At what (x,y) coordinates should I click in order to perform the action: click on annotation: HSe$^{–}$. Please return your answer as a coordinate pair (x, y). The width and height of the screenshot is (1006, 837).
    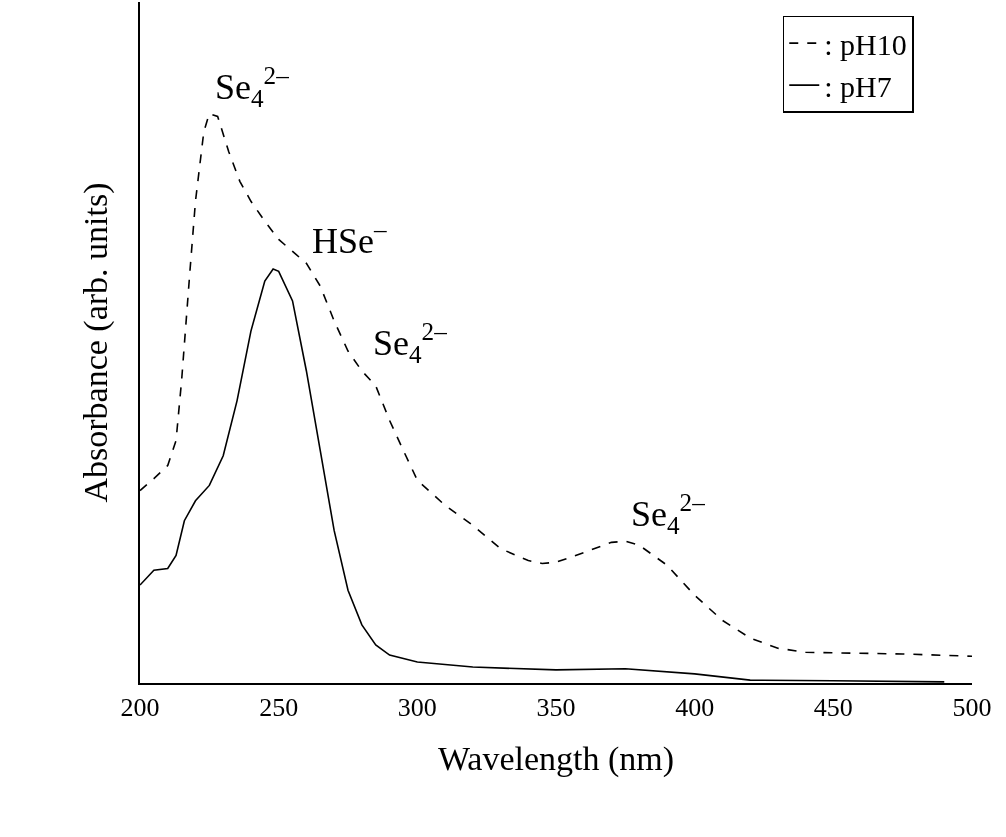
    Looking at the image, I should click on (349, 239).